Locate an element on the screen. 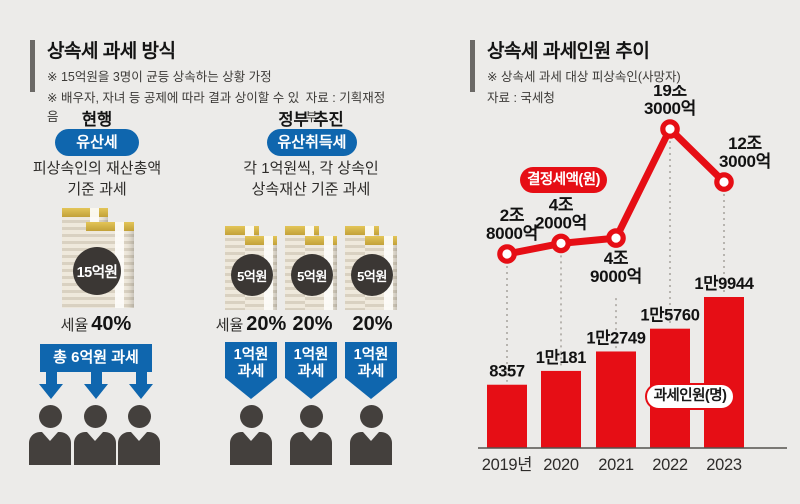 The height and width of the screenshot is (504, 800). current-system-label: 현행 is located at coordinates (97, 120).